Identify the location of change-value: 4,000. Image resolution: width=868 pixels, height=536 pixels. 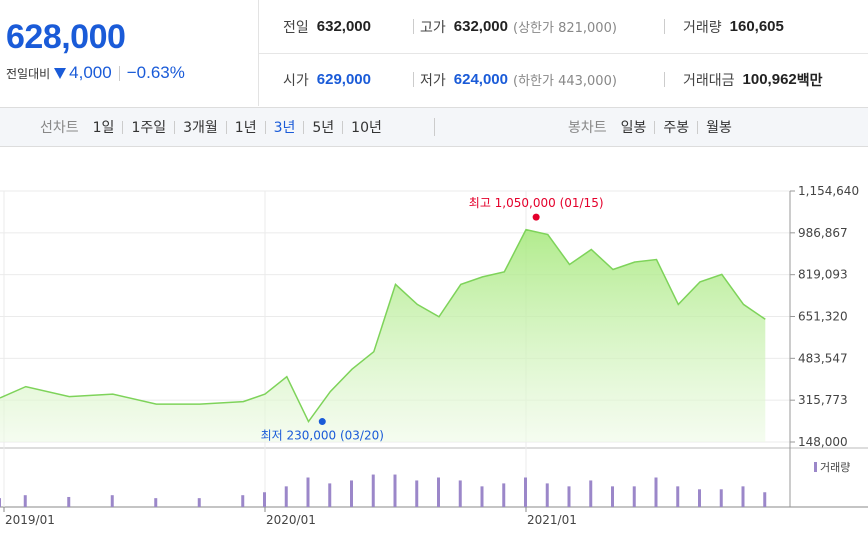
(90, 72).